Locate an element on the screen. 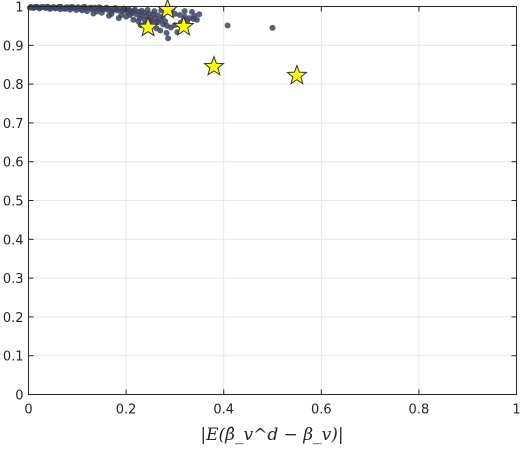 The width and height of the screenshot is (527, 449). x-tick-label: 0.2 is located at coordinates (126, 410).